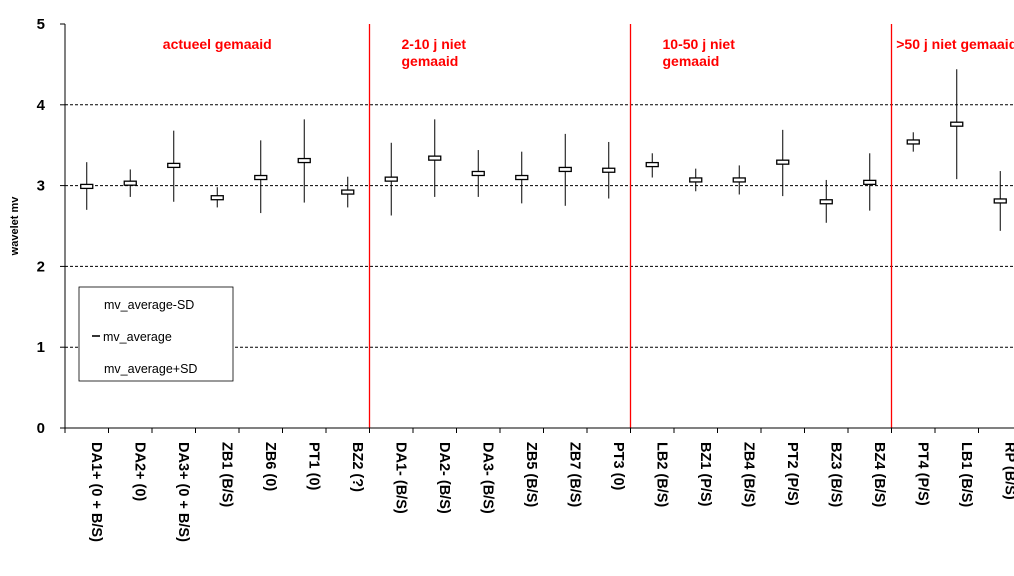  Describe the element at coordinates (705, 474) in the screenshot. I see `category-label: BZ1 (P/S)` at that location.